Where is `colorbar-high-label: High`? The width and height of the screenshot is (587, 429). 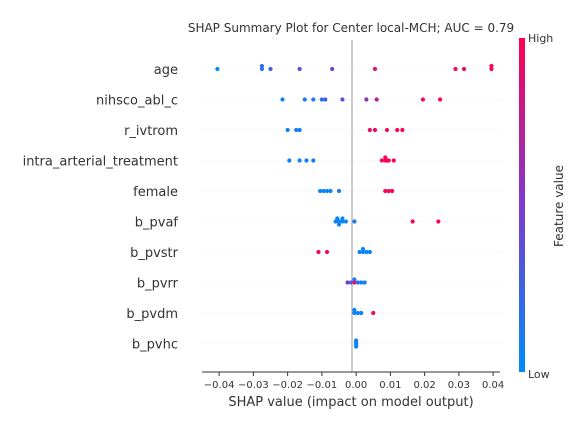
colorbar-high-label: High is located at coordinates (540, 38).